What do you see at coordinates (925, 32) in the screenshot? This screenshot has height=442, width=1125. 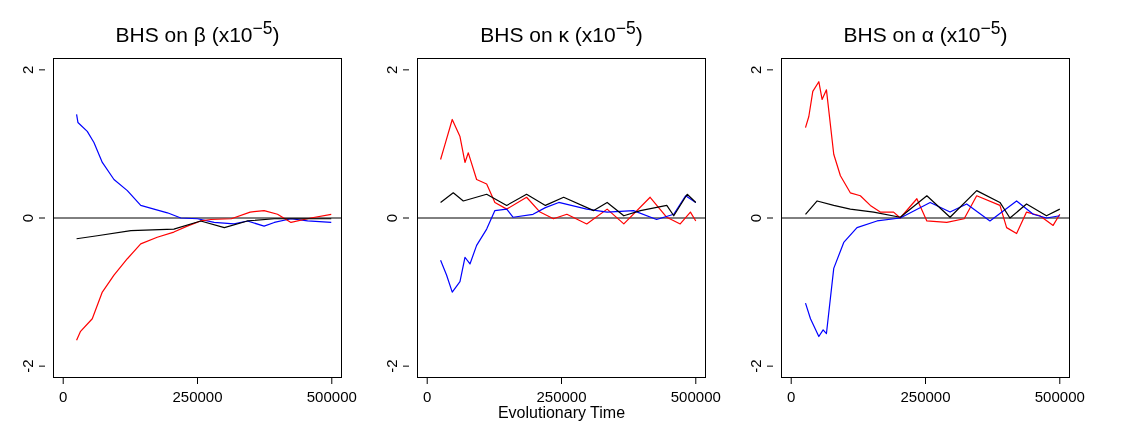 I see `chart-title: BHS on α (x10$^{−5}$)` at bounding box center [925, 32].